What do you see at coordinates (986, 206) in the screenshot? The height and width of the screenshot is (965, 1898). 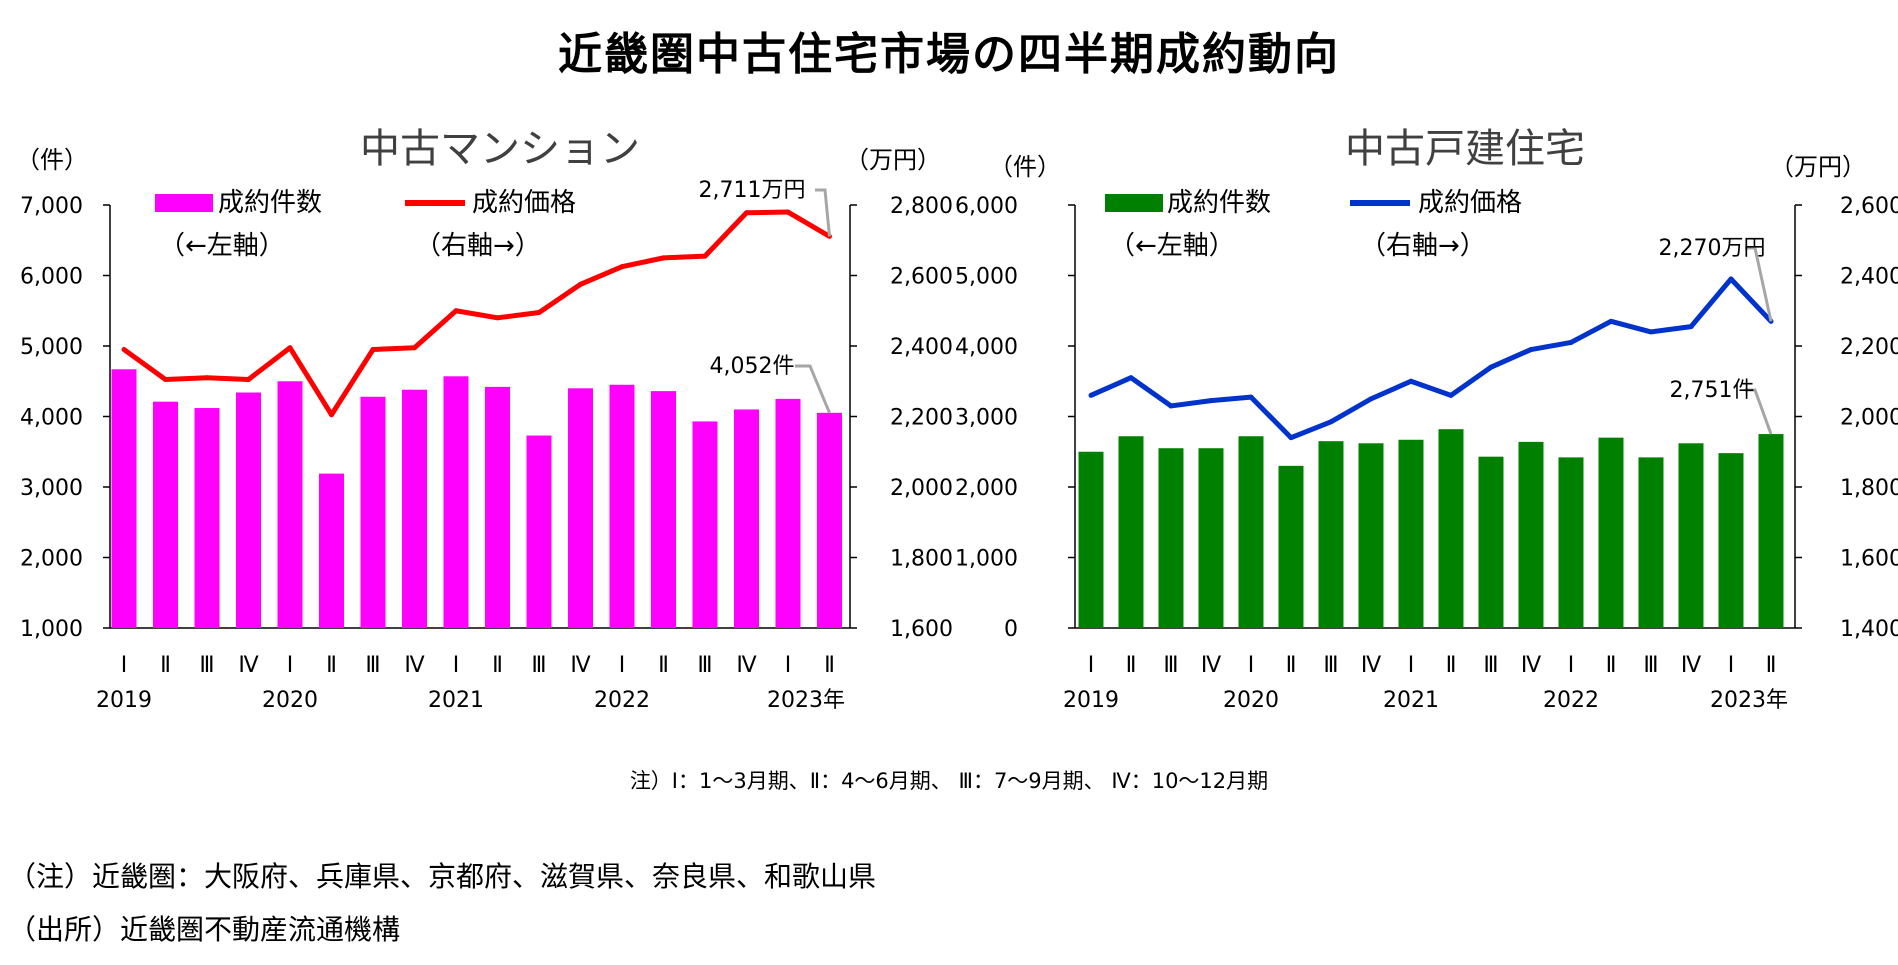 I see `house-left-tick-label: 6,000` at bounding box center [986, 206].